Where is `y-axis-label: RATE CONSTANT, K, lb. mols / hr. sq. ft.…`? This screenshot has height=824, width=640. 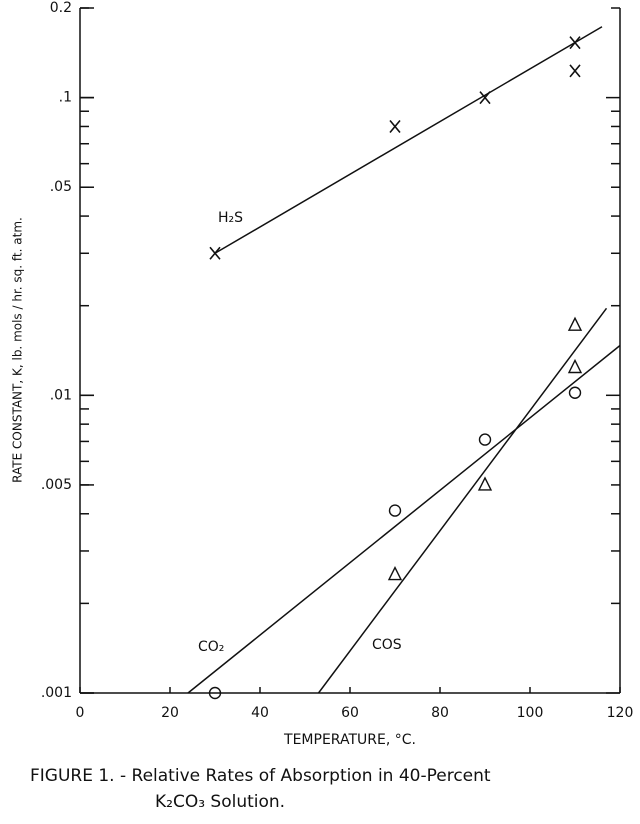 y-axis-label: RATE CONSTANT, K, lb. mols / hr. sq. ft.… is located at coordinates (18, 350).